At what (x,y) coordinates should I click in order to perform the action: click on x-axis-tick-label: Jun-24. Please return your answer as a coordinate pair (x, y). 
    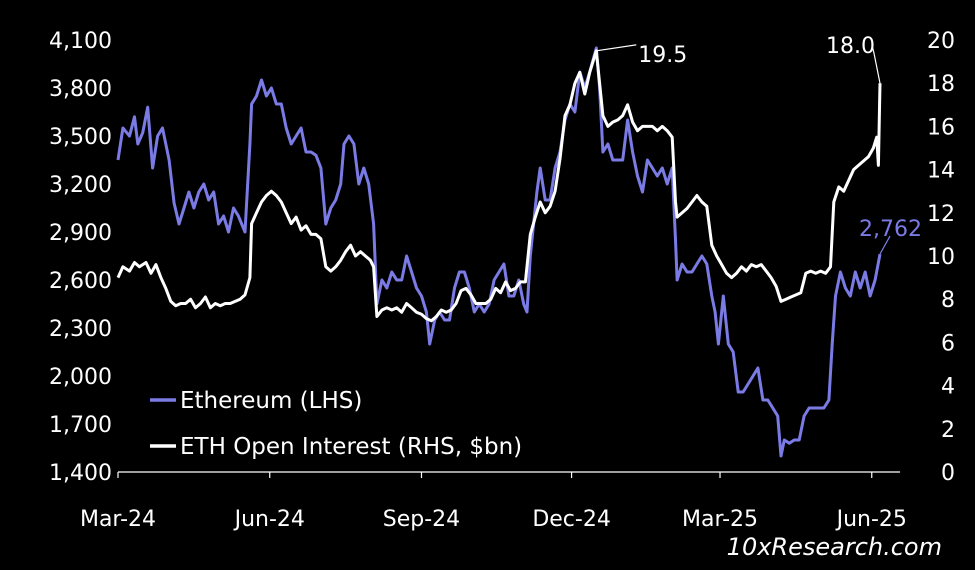
    Looking at the image, I should click on (269, 519).